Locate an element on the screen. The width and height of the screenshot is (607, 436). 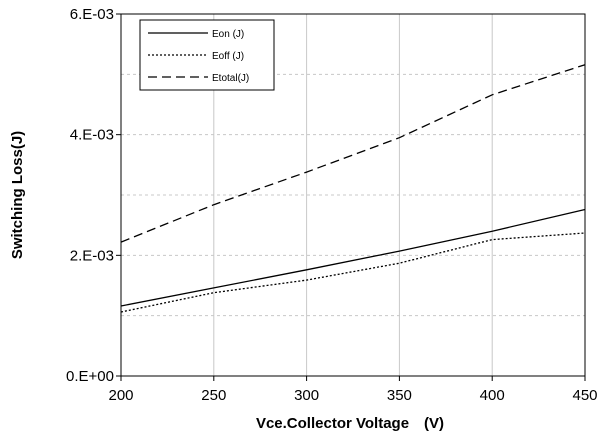
legend-box is located at coordinates (207, 55).